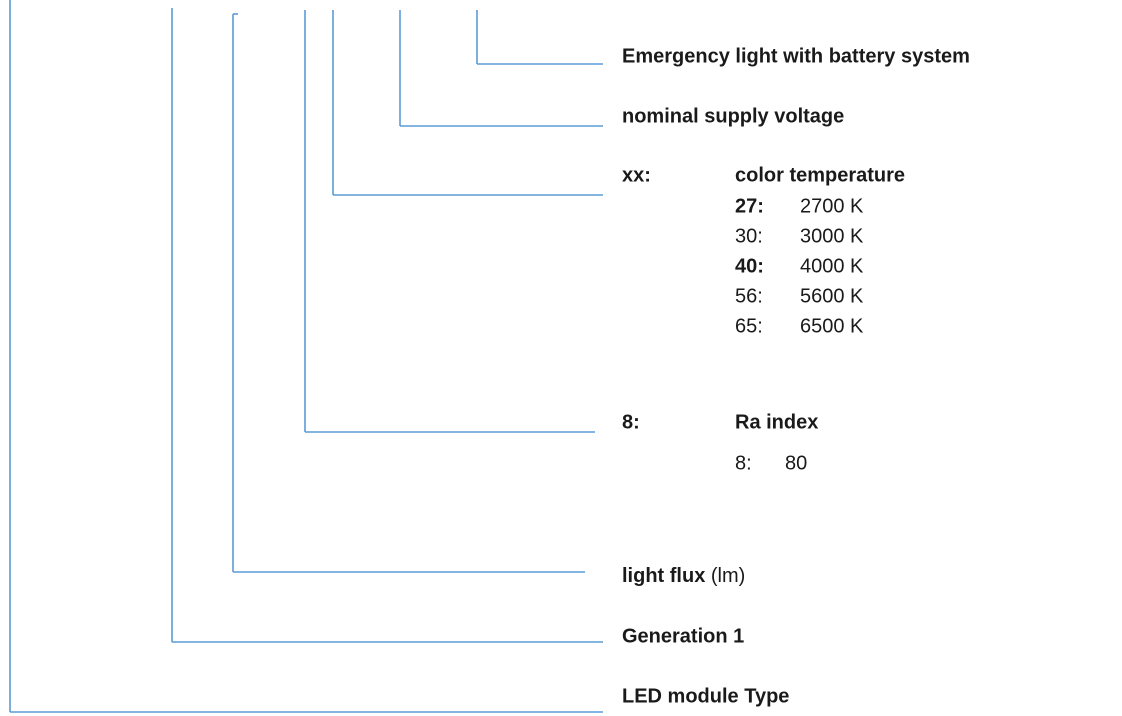 Image resolution: width=1122 pixels, height=716 pixels. Describe the element at coordinates (820, 175) in the screenshot. I see `label: color temperature` at that location.